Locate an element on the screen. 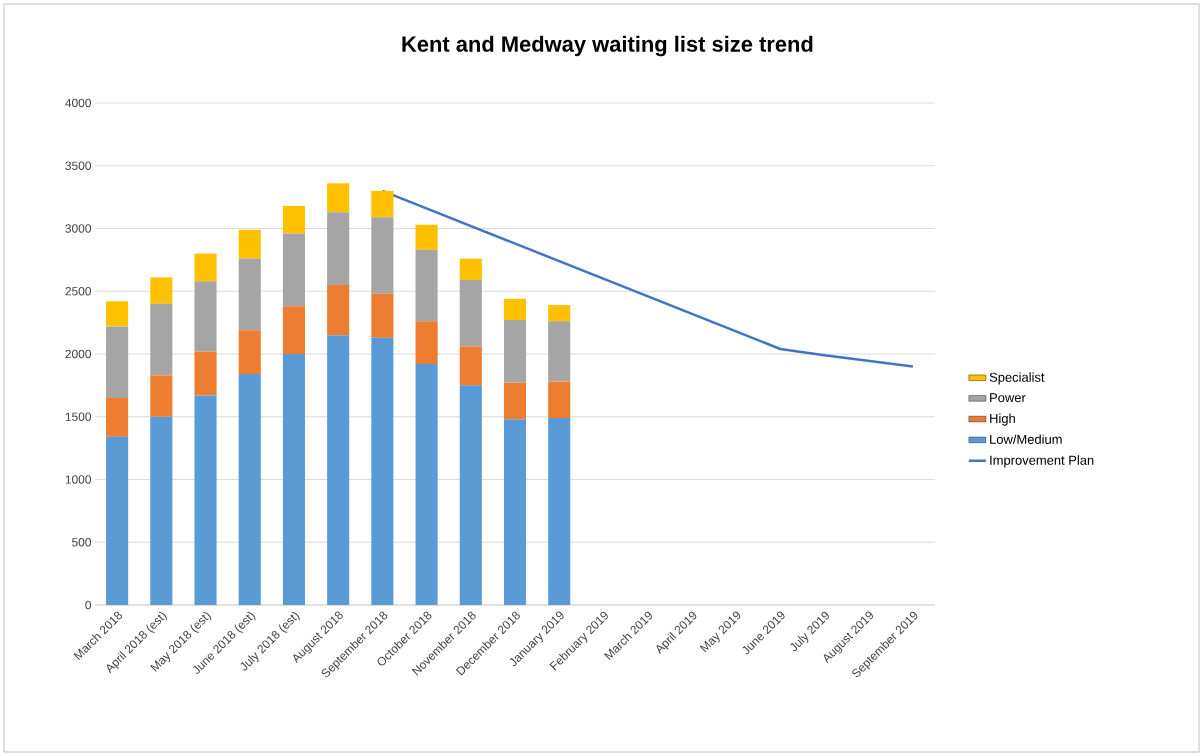  y-tick-label: 1500 is located at coordinates (78, 416).